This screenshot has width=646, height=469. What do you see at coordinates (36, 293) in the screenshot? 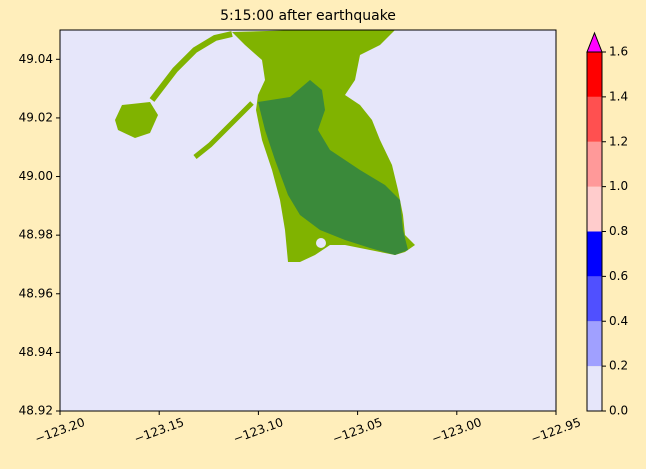
I see `y-tick-label: 48.96` at bounding box center [36, 293].